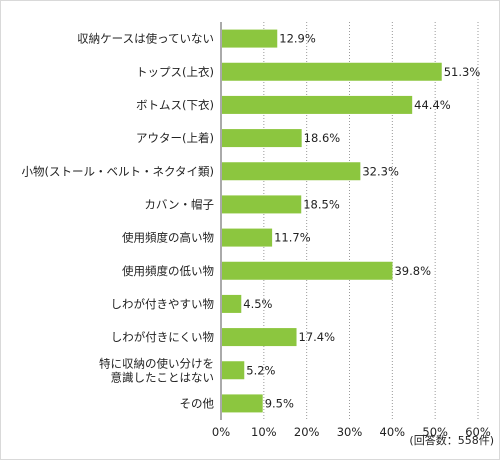  Describe the element at coordinates (175, 138) in the screenshot. I see `category-label: アウター(上着)` at that location.